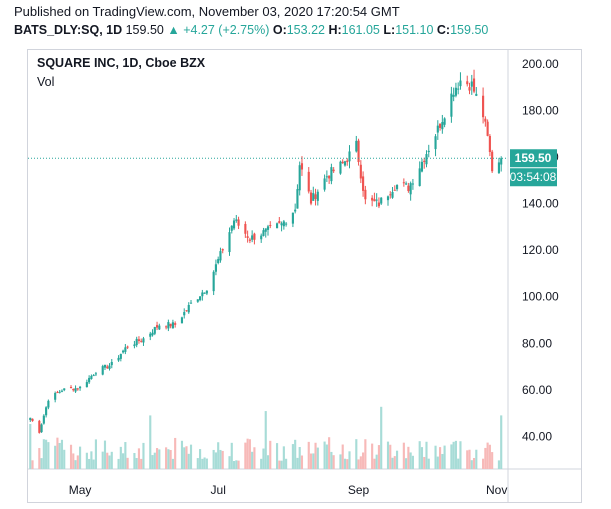 This screenshot has height=509, width=611. What do you see at coordinates (533, 158) in the screenshot?
I see `last-price-tag: 159.50` at bounding box center [533, 158].